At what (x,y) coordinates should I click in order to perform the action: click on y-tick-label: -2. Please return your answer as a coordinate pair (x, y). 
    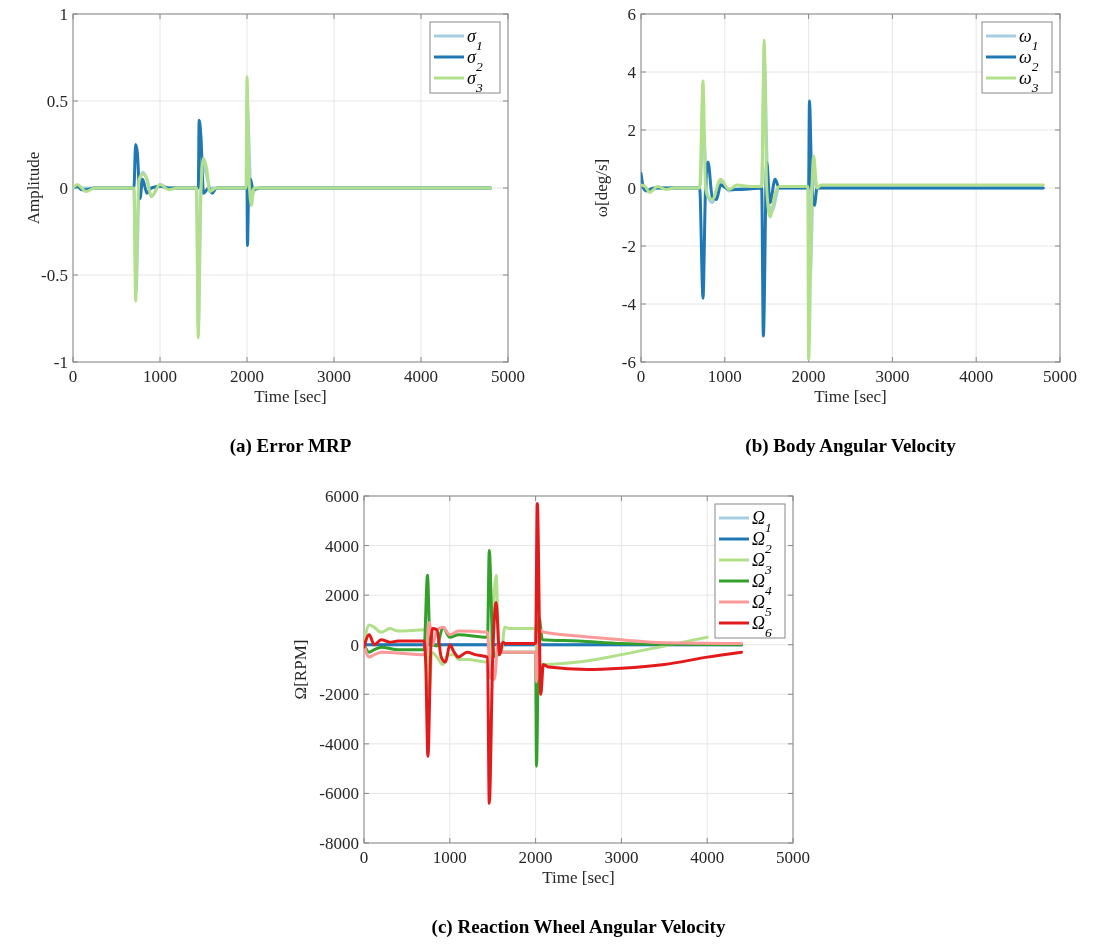
    Looking at the image, I should click on (628, 246).